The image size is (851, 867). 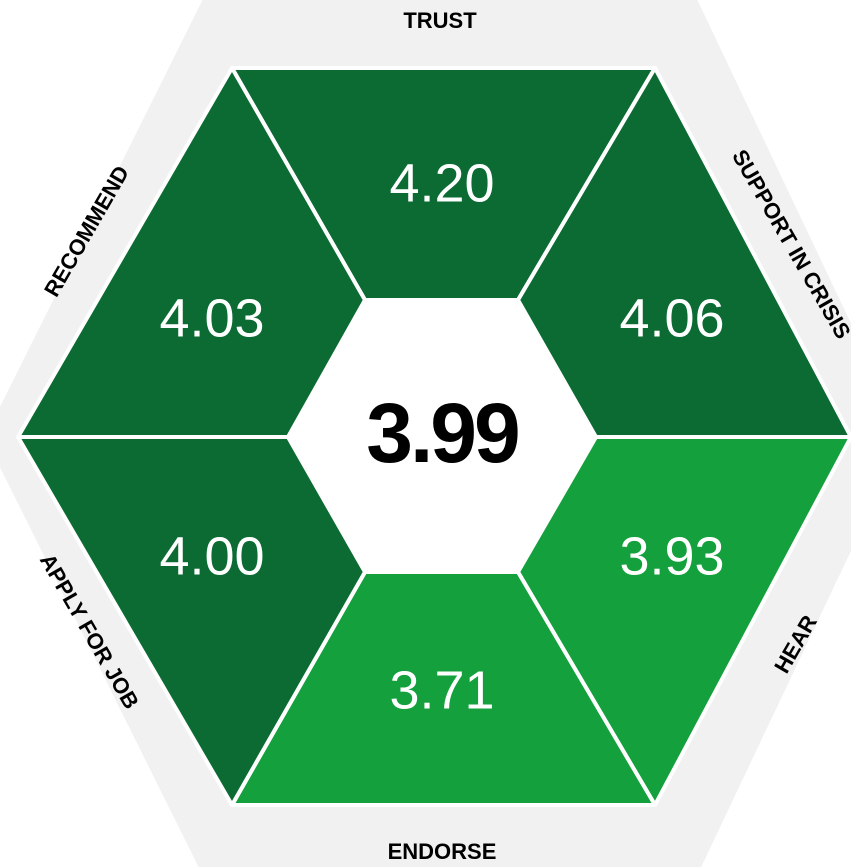 I want to click on center-value: 3.99, so click(x=442, y=433).